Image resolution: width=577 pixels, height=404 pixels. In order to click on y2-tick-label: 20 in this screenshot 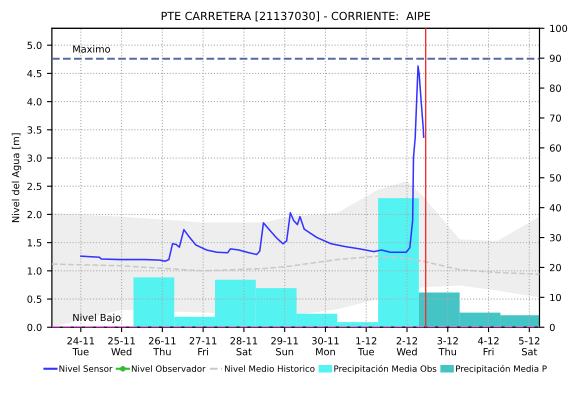, I will do `click(555, 268)`.